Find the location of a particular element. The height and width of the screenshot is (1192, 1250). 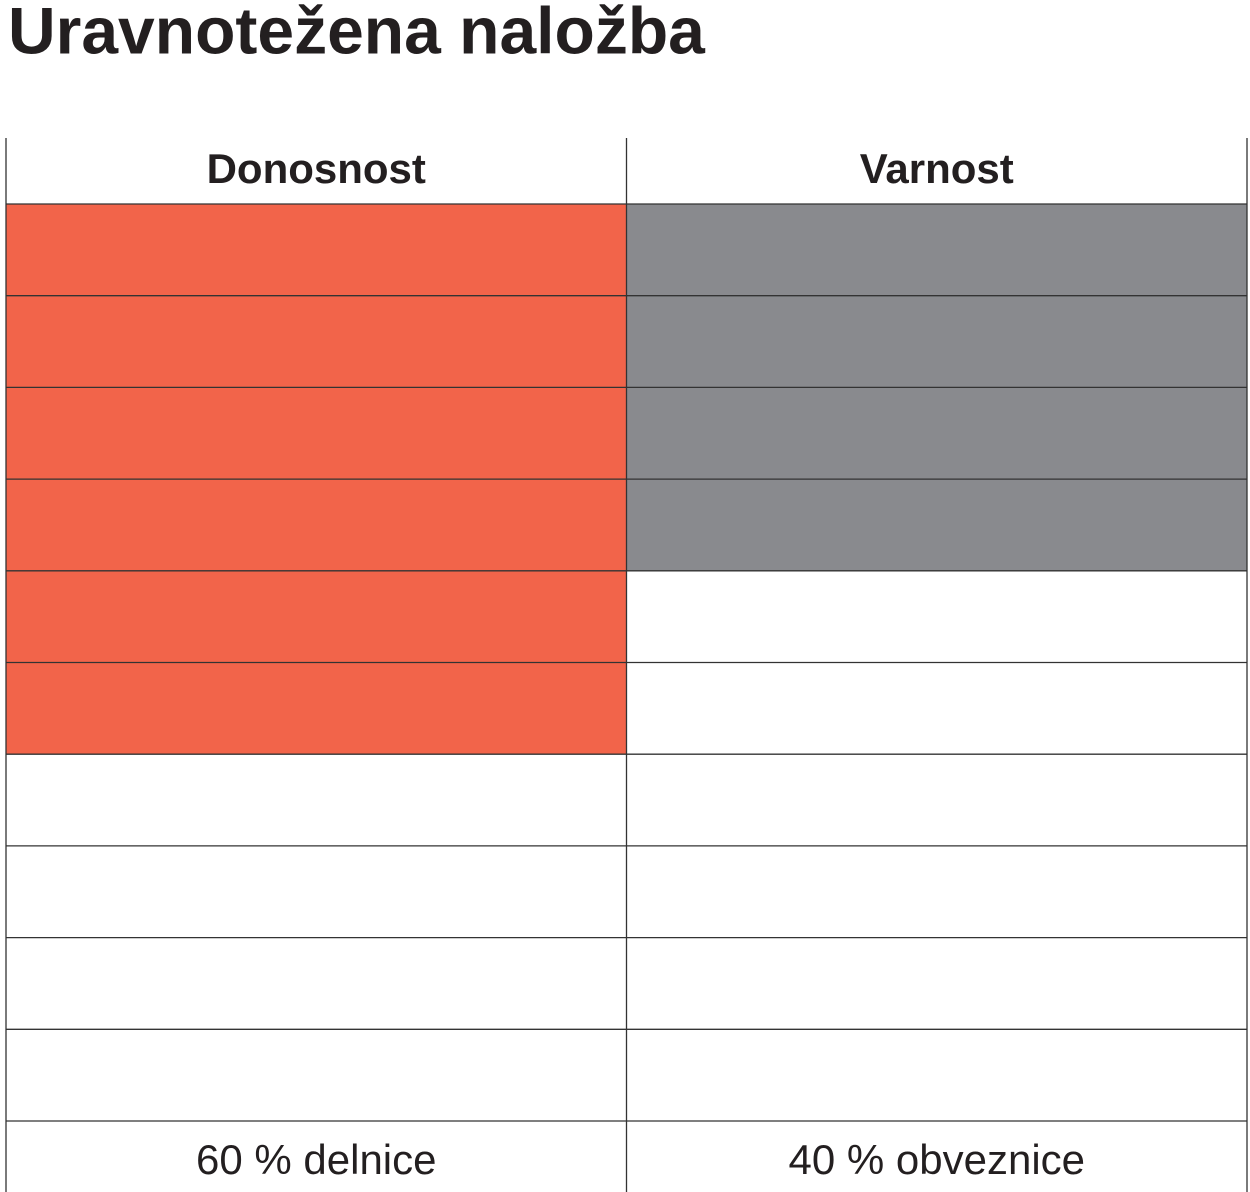

value-label: 60 % delnice is located at coordinates (316, 1159).